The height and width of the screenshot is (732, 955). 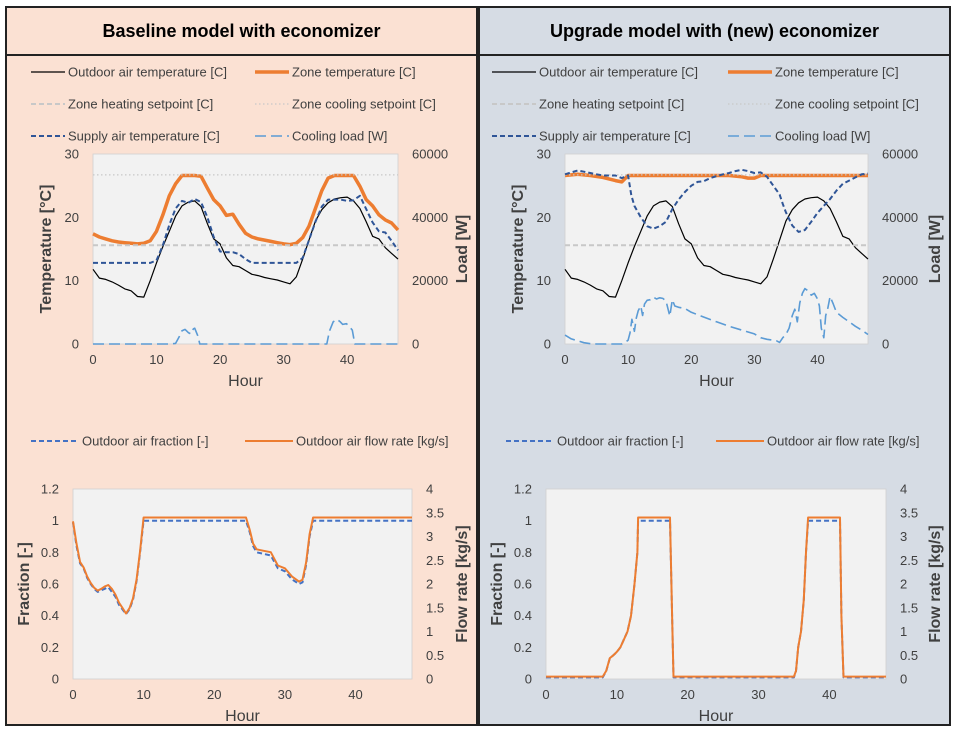 I want to click on panel-title: Upgrade model with (new) economizer, so click(x=714, y=32).